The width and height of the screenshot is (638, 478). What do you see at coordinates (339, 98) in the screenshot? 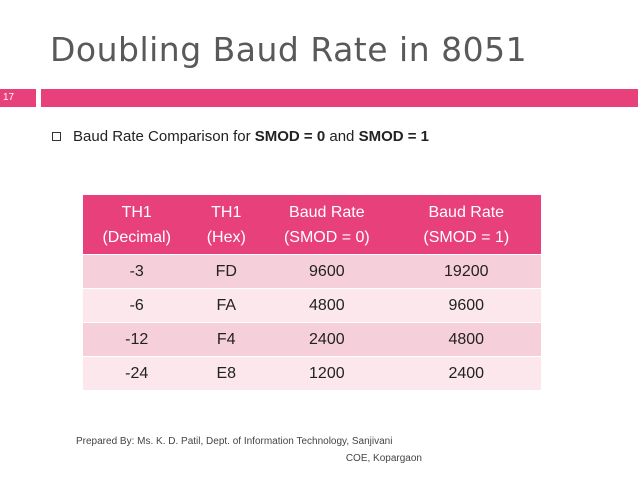
I see `accent-bar` at bounding box center [339, 98].